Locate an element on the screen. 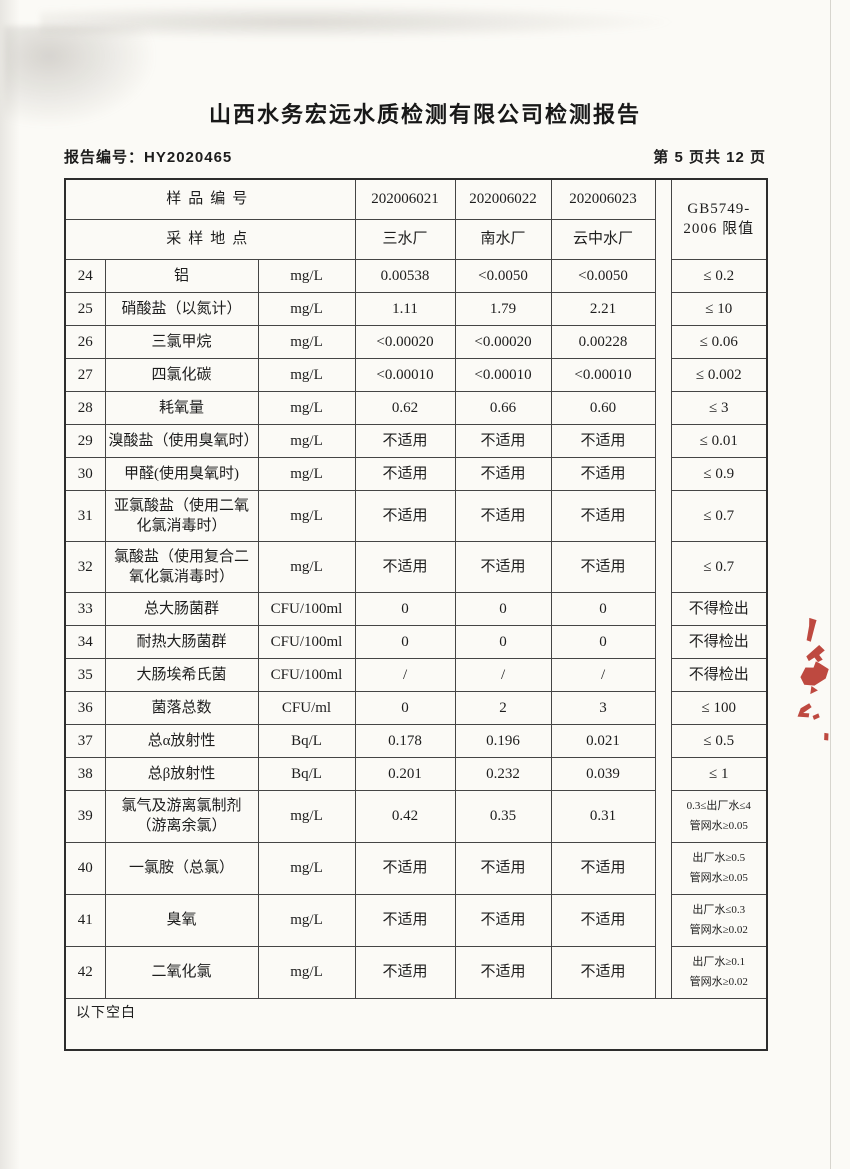 This screenshot has height=1169, width=850. value-cell-sample1: <0.00020 is located at coordinates (405, 341).